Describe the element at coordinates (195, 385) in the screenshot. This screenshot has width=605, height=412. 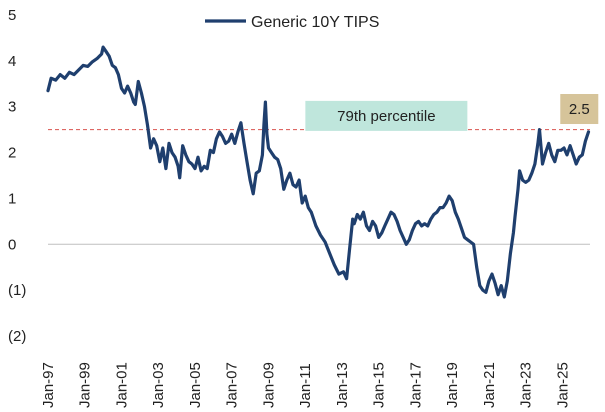
I see `x-tick-label: Jan-05` at that location.